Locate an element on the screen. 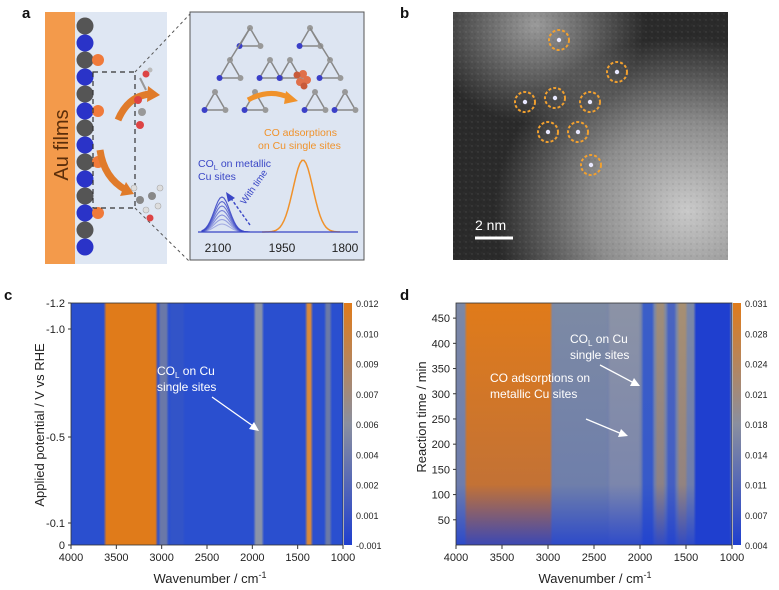 The image size is (779, 590). cu-cluster is located at coordinates (302, 80).